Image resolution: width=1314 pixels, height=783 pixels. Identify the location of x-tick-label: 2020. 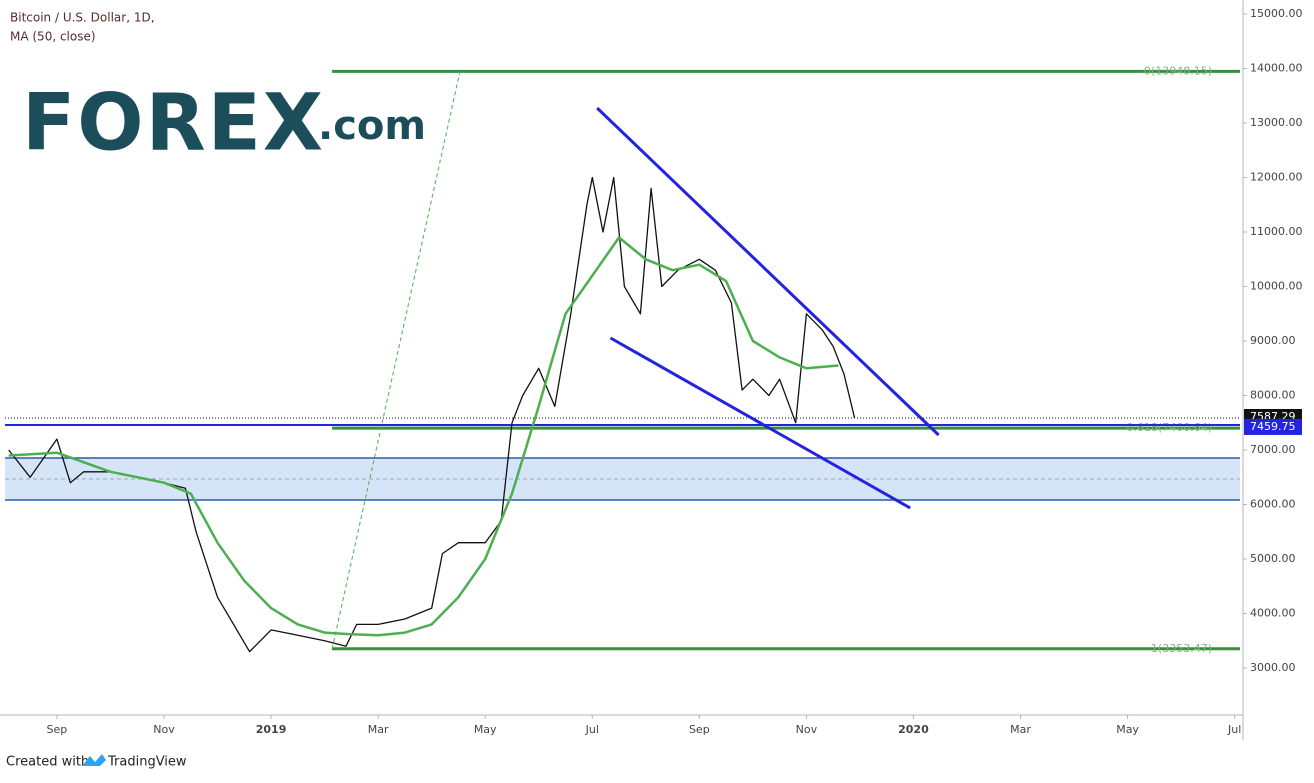
(913, 729).